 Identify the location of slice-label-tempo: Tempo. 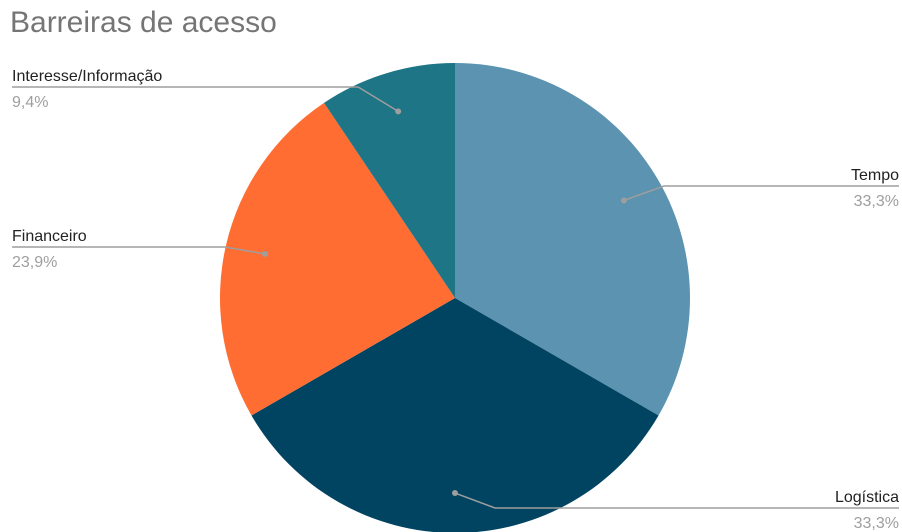
(875, 175).